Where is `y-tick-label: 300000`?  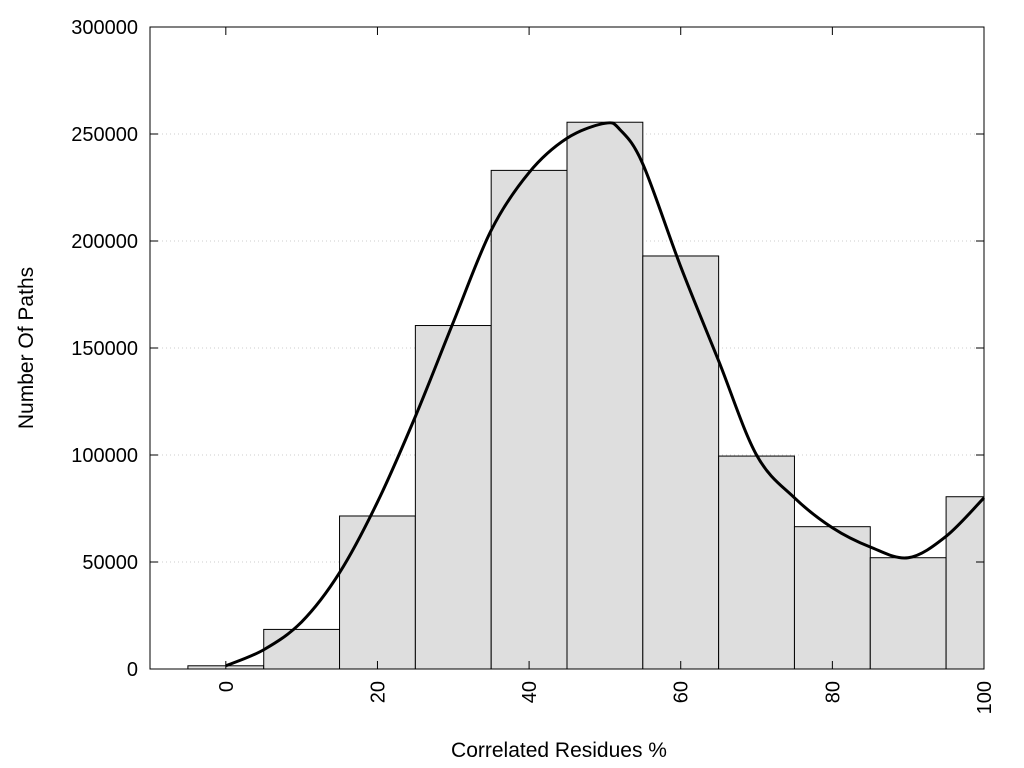
y-tick-label: 300000 is located at coordinates (104, 28).